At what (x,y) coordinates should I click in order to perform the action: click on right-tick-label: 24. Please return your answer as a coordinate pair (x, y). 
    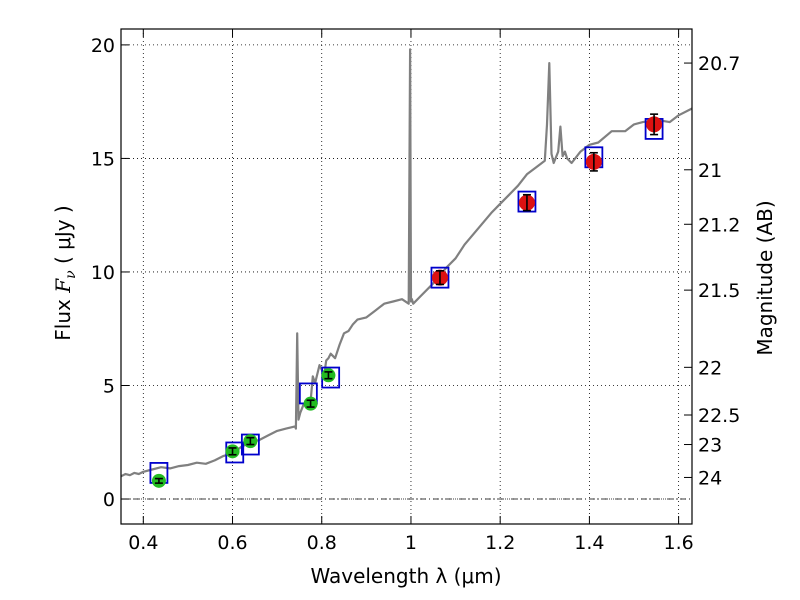
    Looking at the image, I should click on (710, 478).